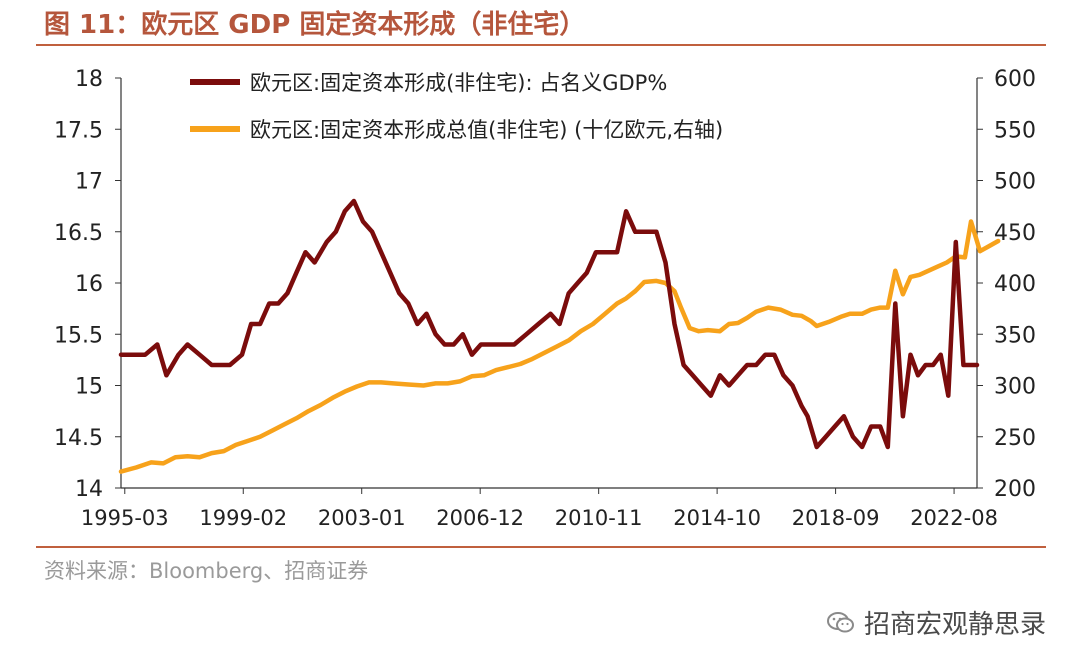 This screenshot has height=669, width=1080. What do you see at coordinates (78, 438) in the screenshot?
I see `y-left-tick-label: 14.5` at bounding box center [78, 438].